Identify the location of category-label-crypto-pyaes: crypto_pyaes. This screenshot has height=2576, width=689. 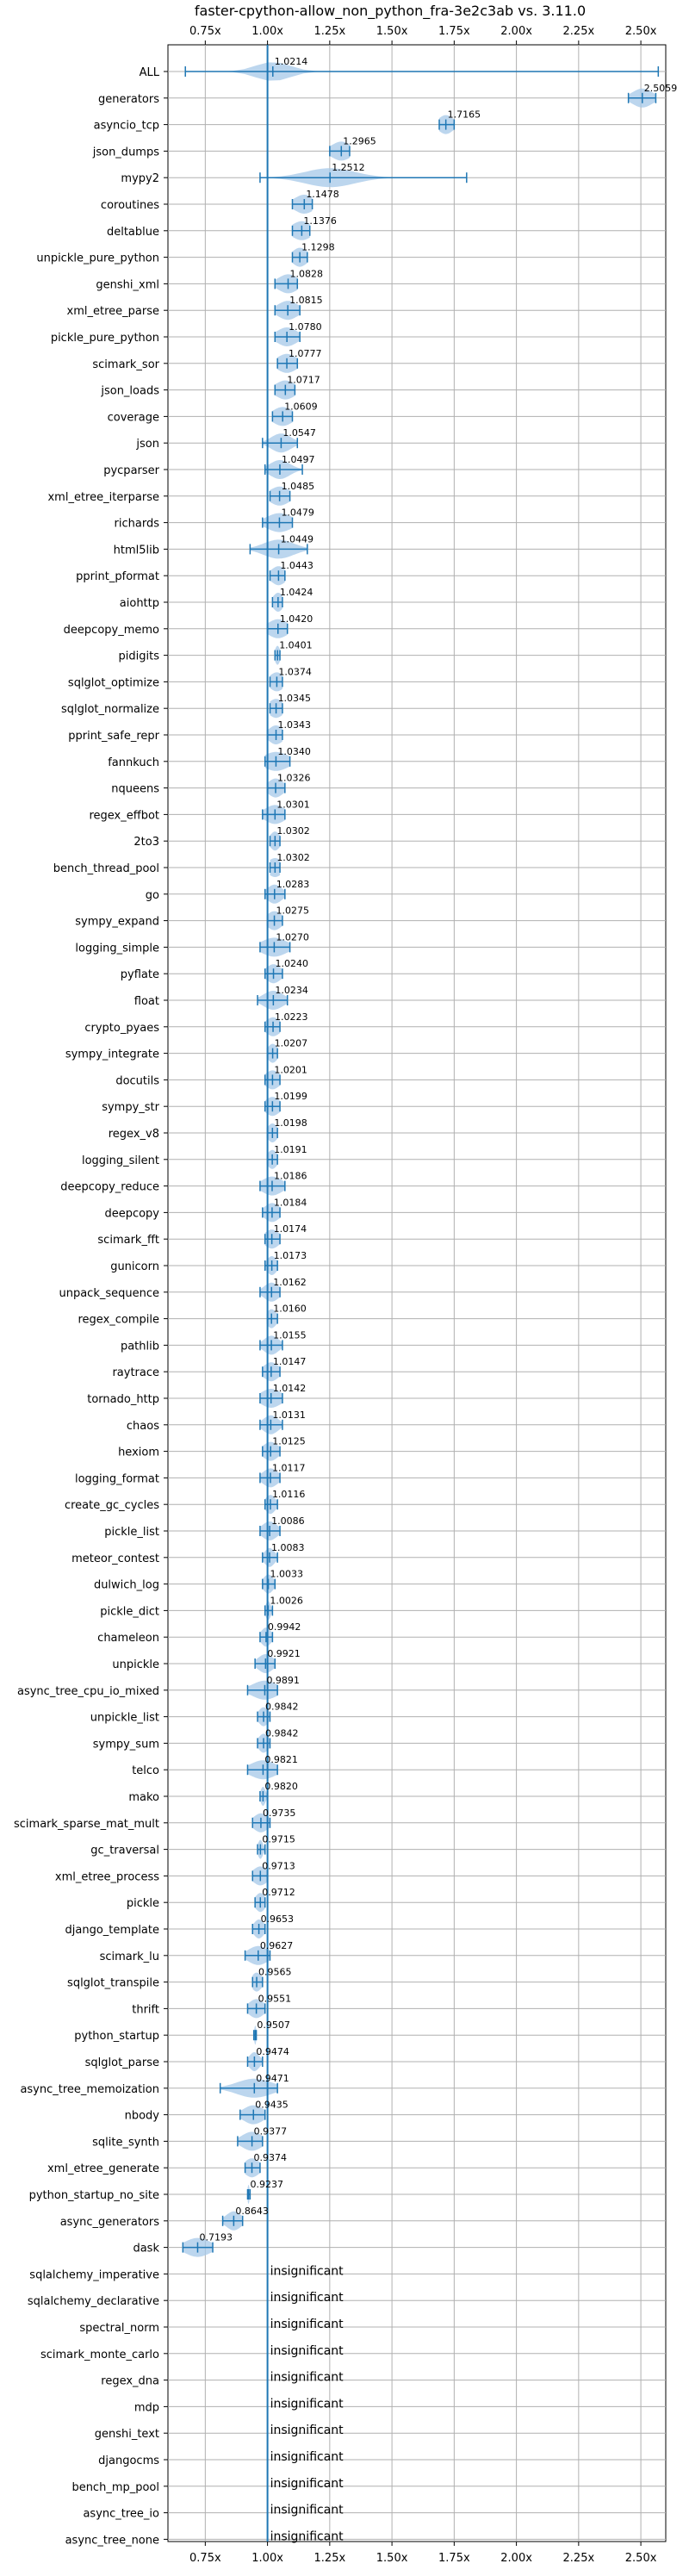
(121, 1028).